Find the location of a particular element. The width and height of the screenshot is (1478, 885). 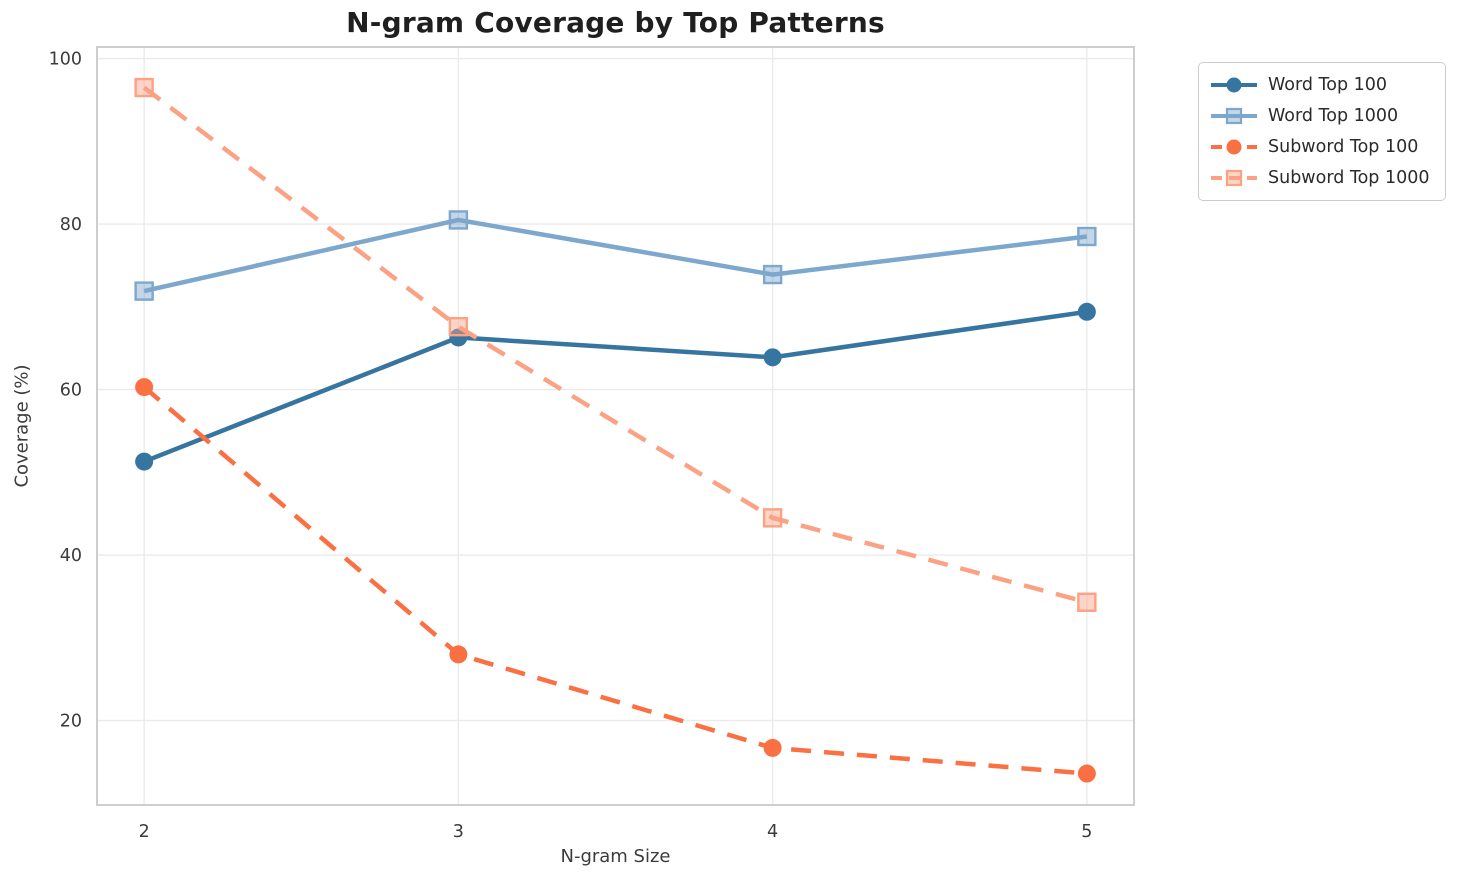

legend-item: Word Top 100 is located at coordinates (1320, 85).